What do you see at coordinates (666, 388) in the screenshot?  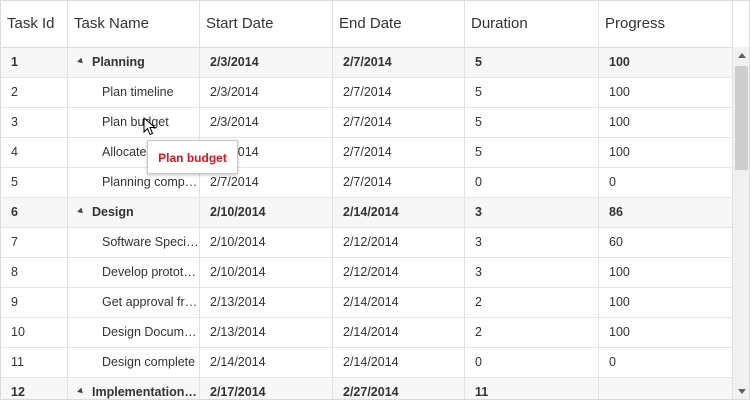 I see `cell-progress` at bounding box center [666, 388].